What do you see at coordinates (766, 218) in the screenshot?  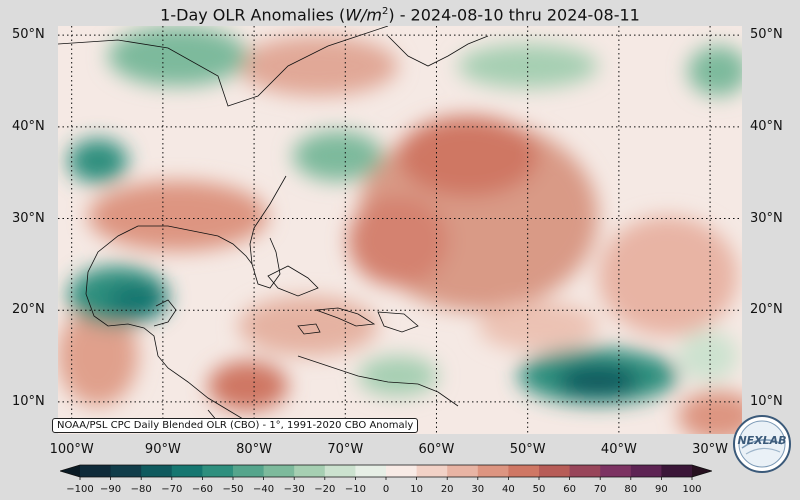 I see `latitude-label-right: 30°N` at bounding box center [766, 218].